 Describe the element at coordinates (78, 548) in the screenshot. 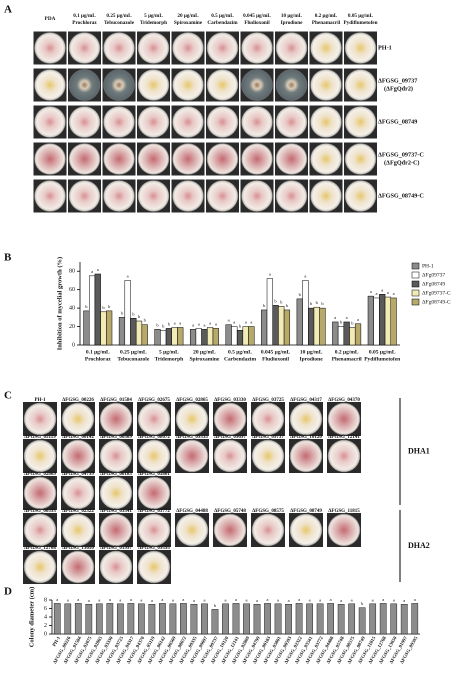

I see `strain-label: ΔFGSG_13650` at that location.